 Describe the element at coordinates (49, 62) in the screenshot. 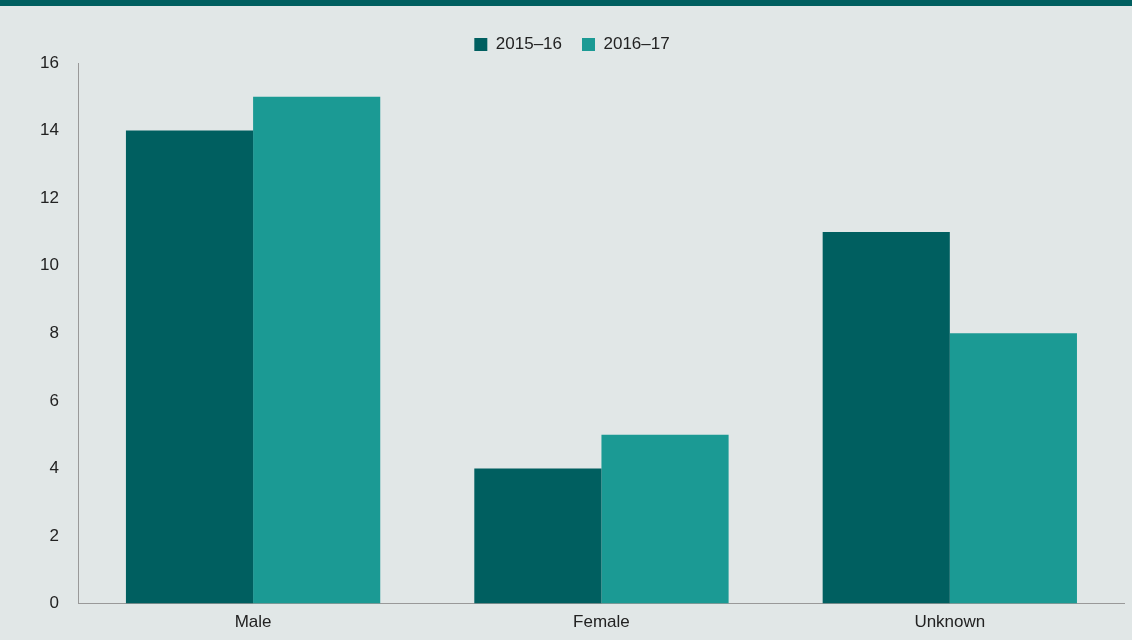

I see `y-tick-label: 16` at that location.